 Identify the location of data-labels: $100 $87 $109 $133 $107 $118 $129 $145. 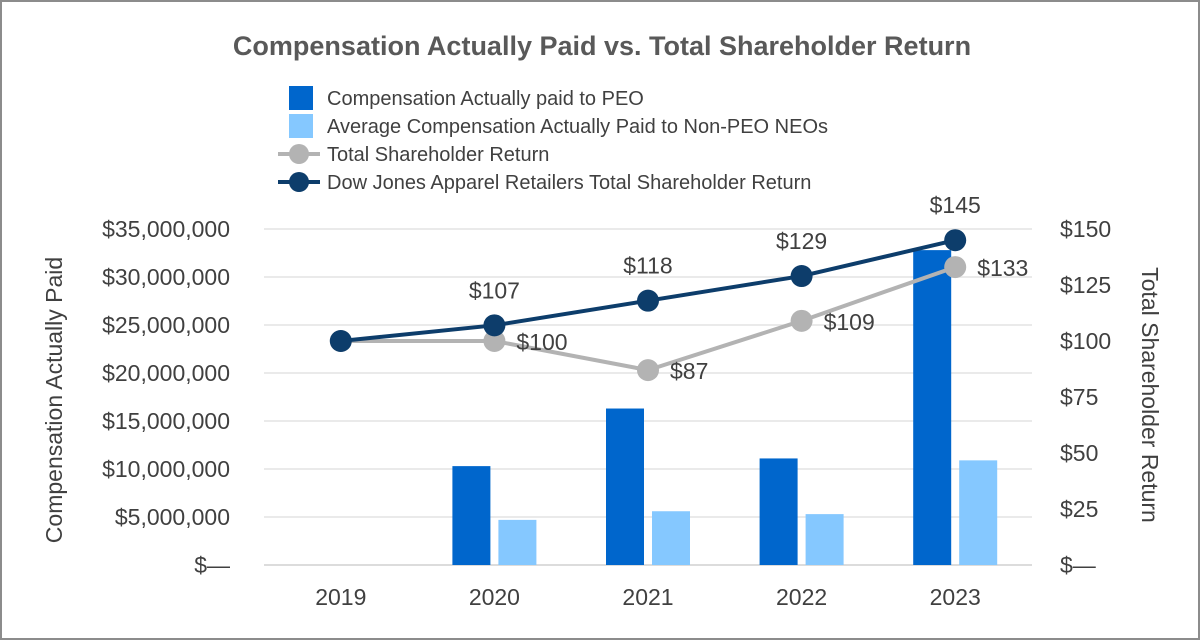
(749, 288).